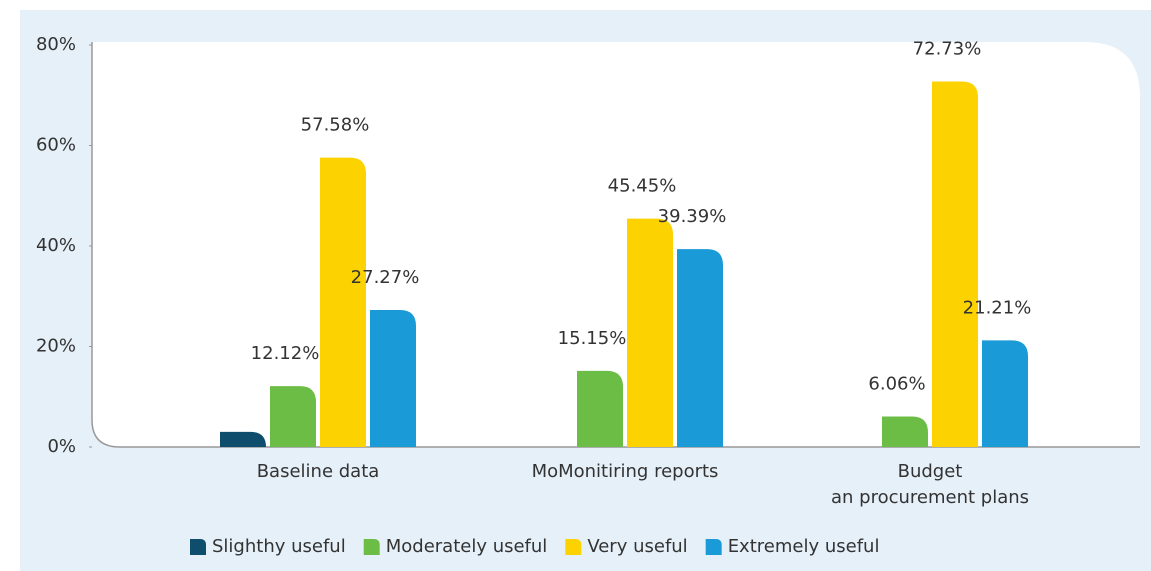  I want to click on data-label: 6.06%, so click(896, 384).